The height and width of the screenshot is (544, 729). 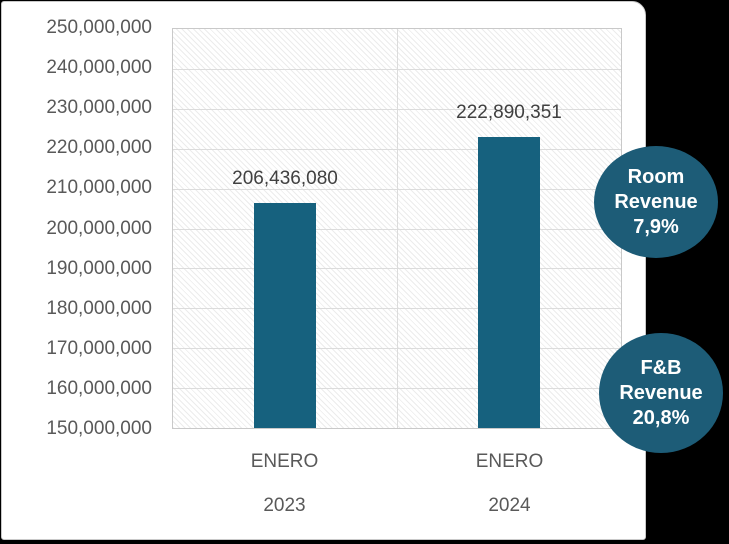 I want to click on fb-revenue-badge-value: 20,8%, so click(x=661, y=417).